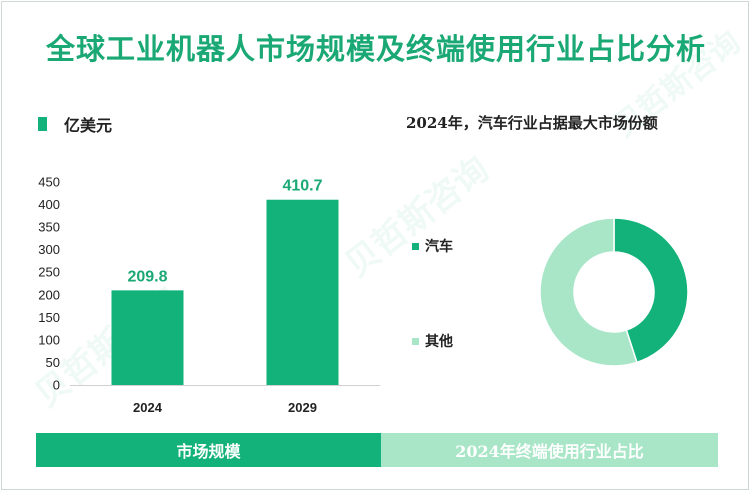 This screenshot has height=493, width=752. I want to click on y-tick-label: 0, so click(56, 385).